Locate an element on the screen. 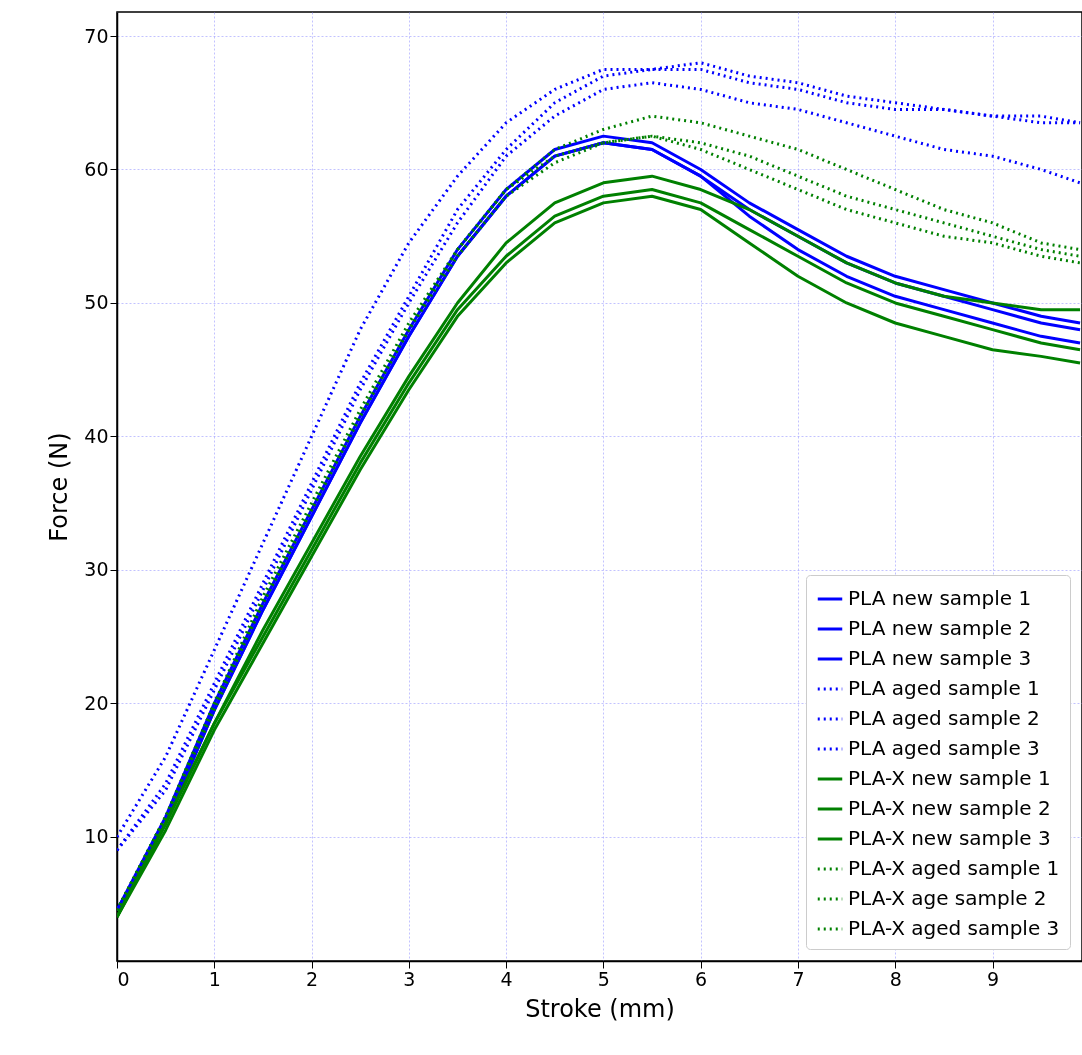 This screenshot has width=1082, height=1055. x-tick-label: 3 is located at coordinates (409, 978).